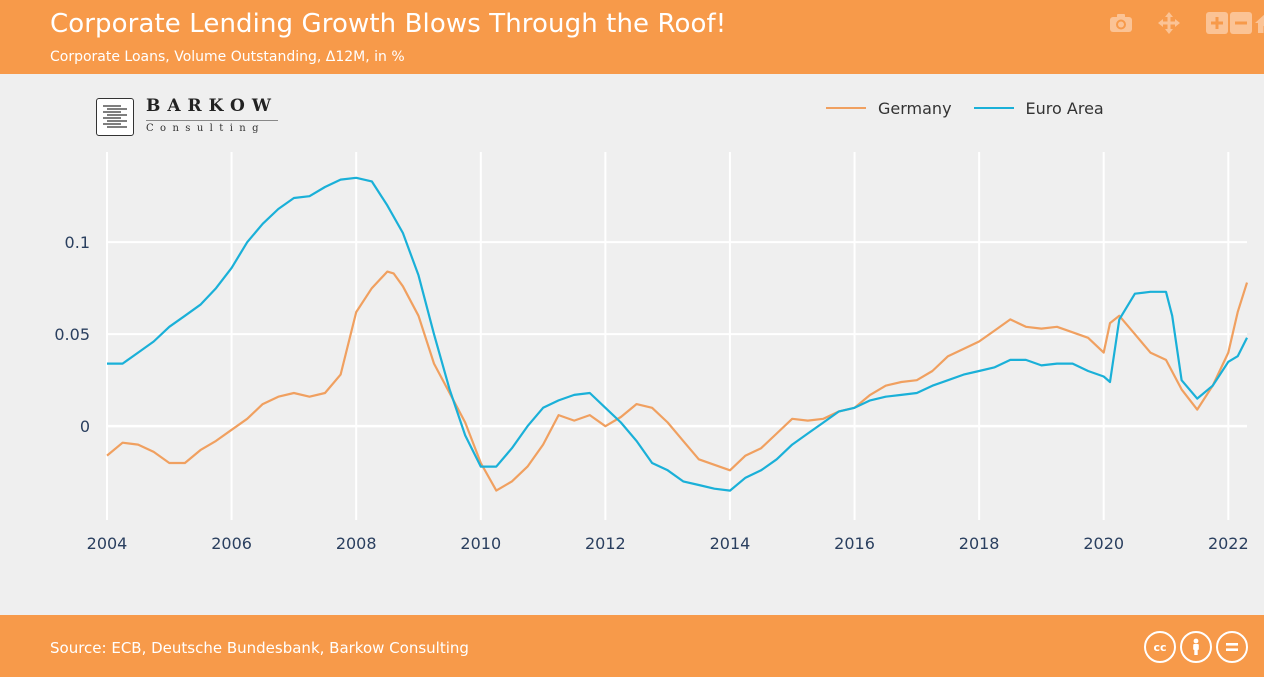 The image size is (1264, 677). What do you see at coordinates (480, 543) in the screenshot?
I see `x-tick-label: 2010` at bounding box center [480, 543].